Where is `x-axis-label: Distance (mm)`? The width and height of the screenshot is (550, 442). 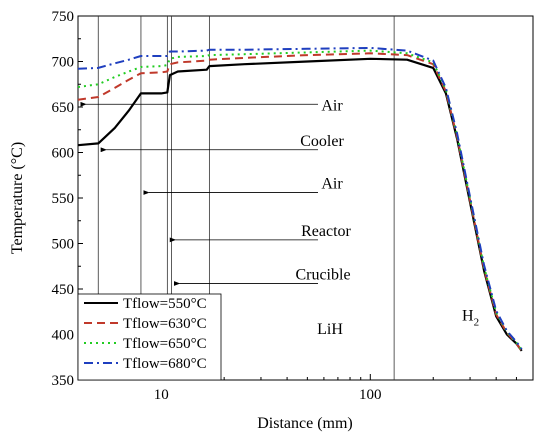 x-axis-label: Distance (mm) is located at coordinates (305, 423).